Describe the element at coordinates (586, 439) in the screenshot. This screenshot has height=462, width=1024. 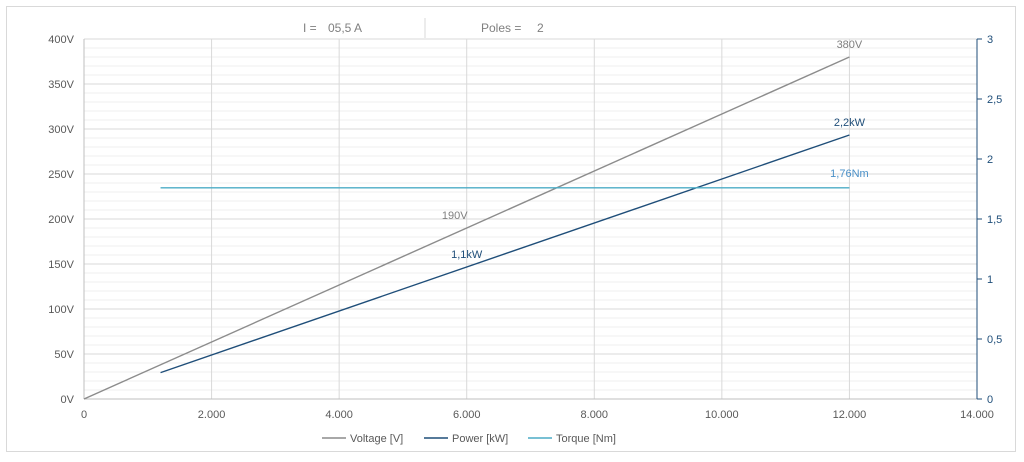
I see `legend-entry: Torque [Nm]` at that location.